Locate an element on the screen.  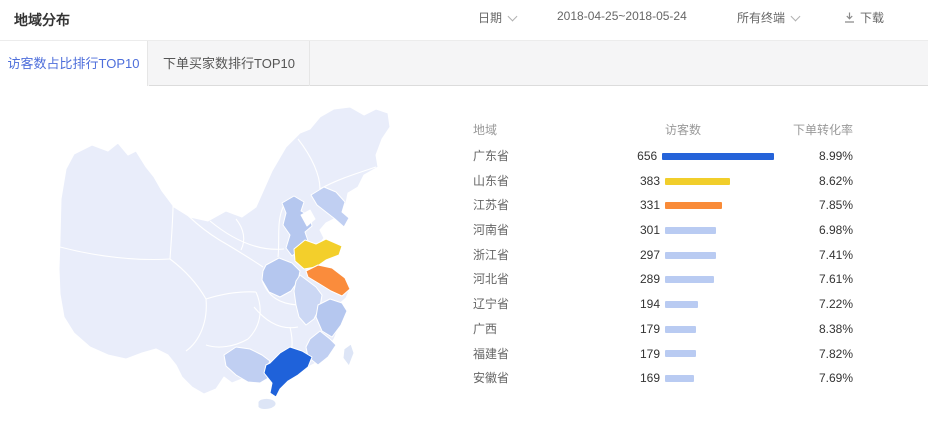
tab-buyer-ranking: 下单买家数排行TOP10 is located at coordinates (229, 63).